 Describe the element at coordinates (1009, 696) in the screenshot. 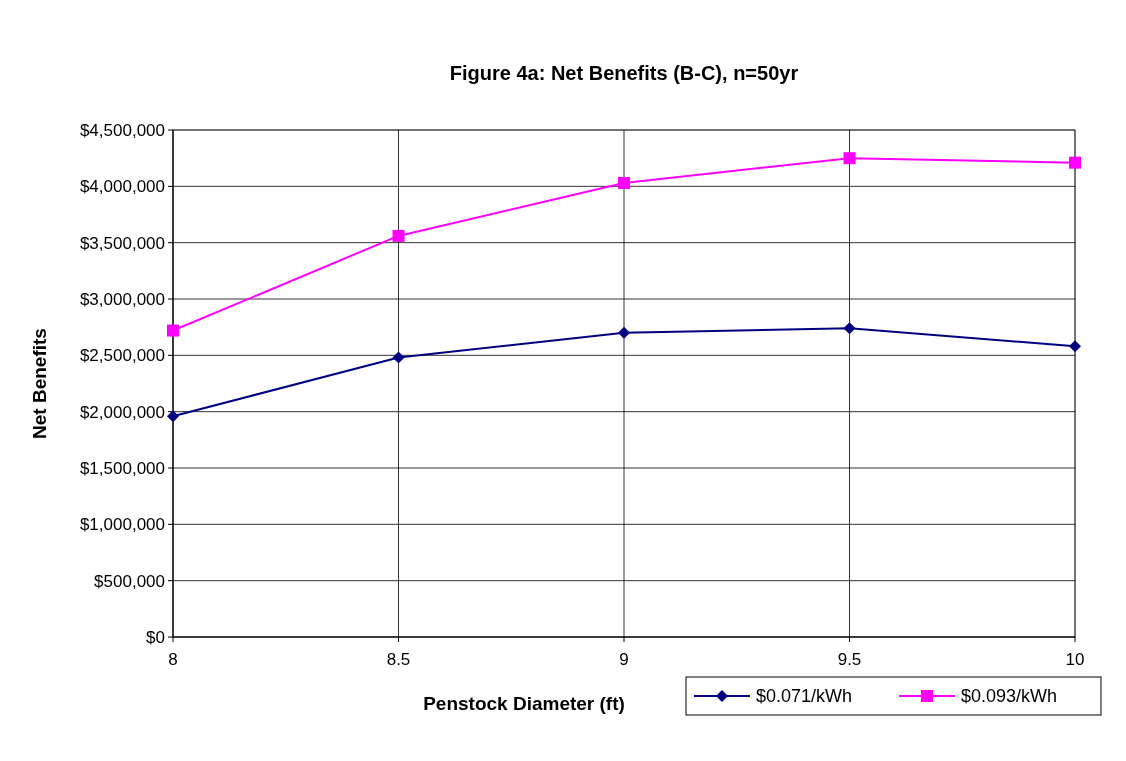

I see `legend-label: $0.093/kWh` at that location.